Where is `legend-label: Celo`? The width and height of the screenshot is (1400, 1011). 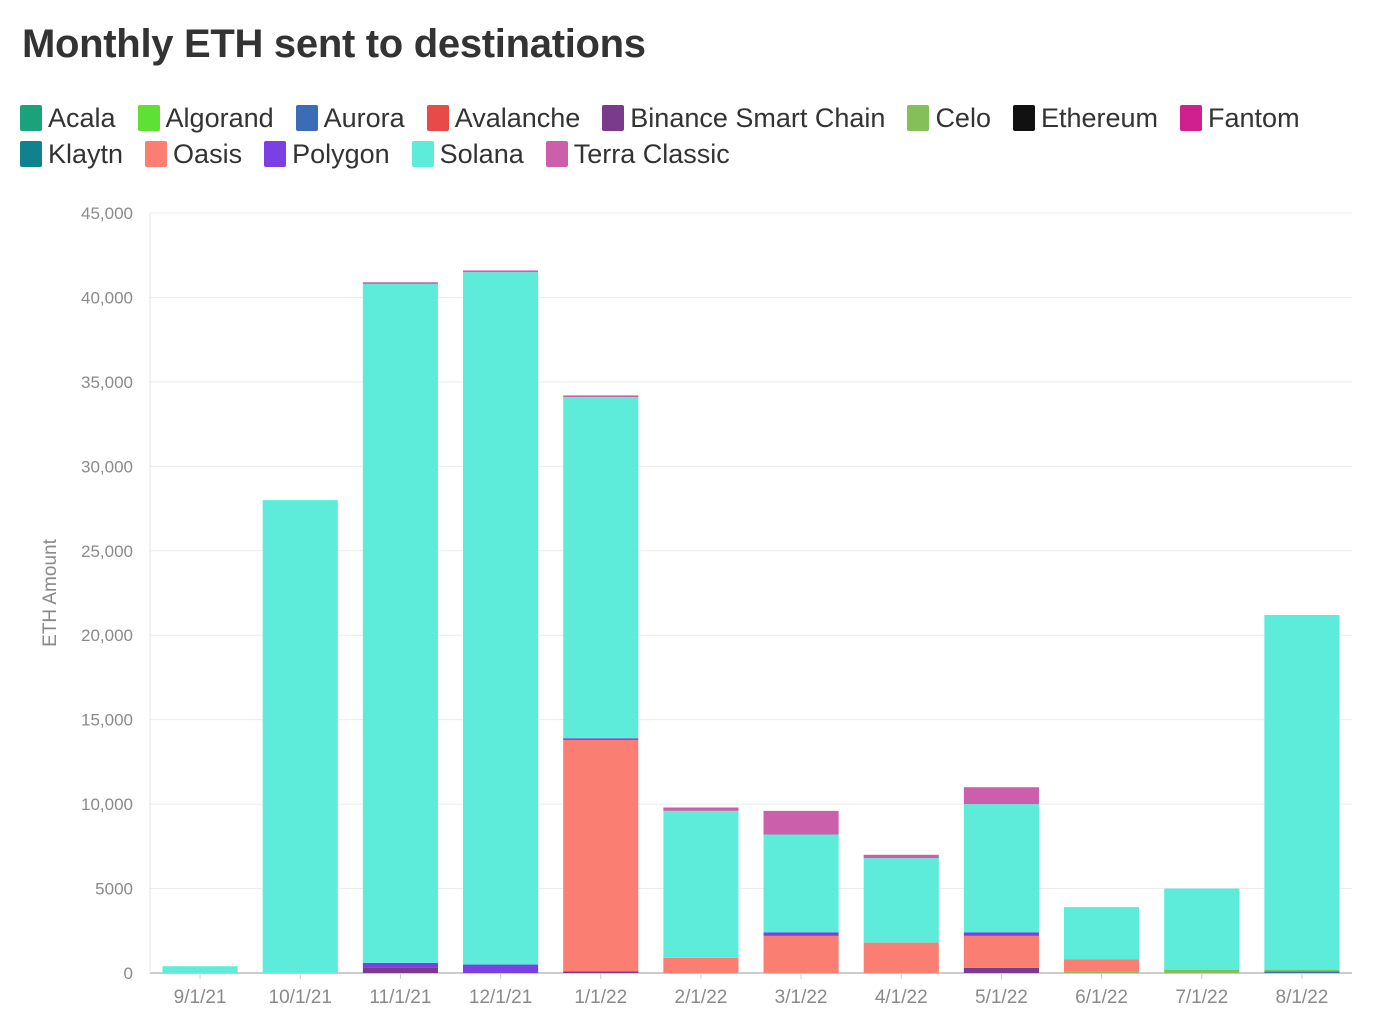
legend-label: Celo is located at coordinates (963, 117).